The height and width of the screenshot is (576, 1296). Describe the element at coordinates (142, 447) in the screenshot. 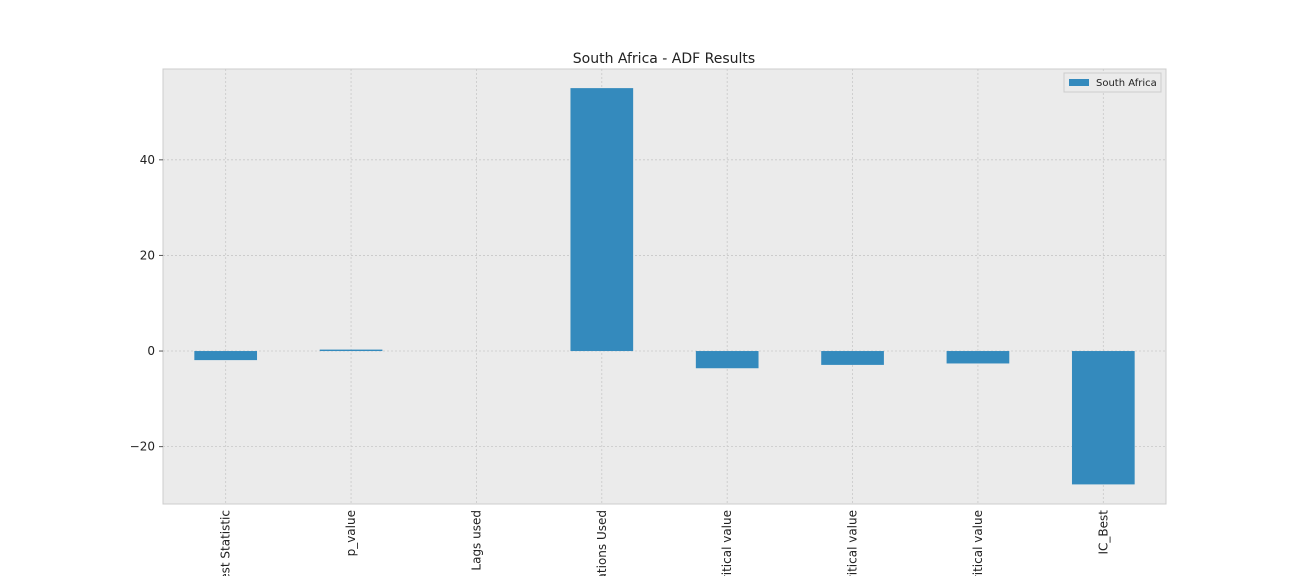

I see `y-tick-label: −20` at that location.